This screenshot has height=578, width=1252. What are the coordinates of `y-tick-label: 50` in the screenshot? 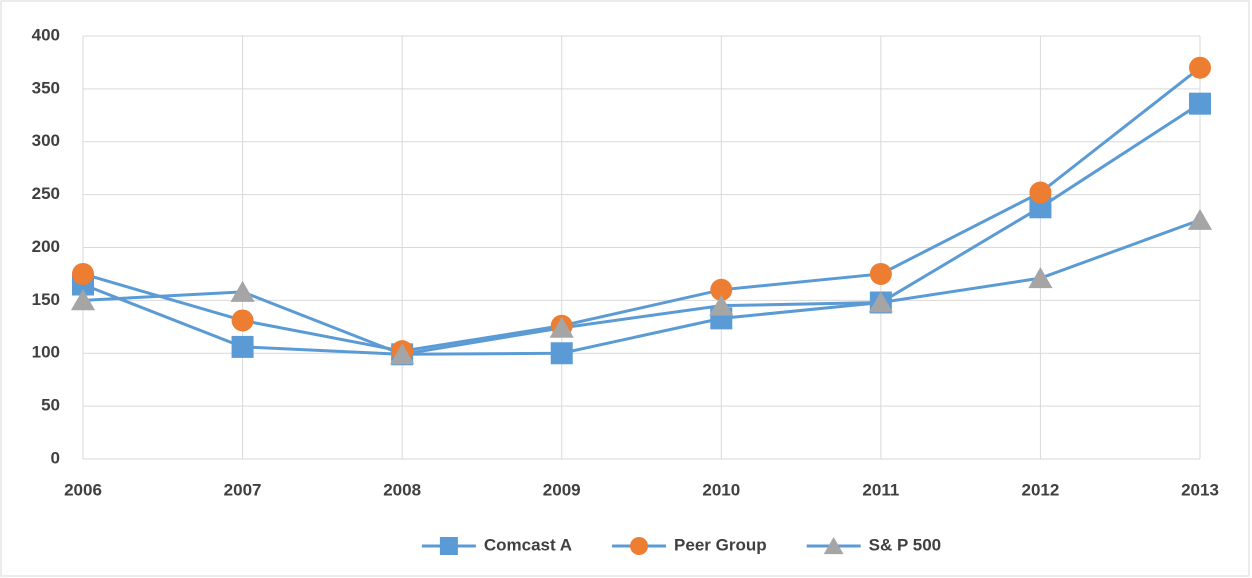 It's located at (50, 405).